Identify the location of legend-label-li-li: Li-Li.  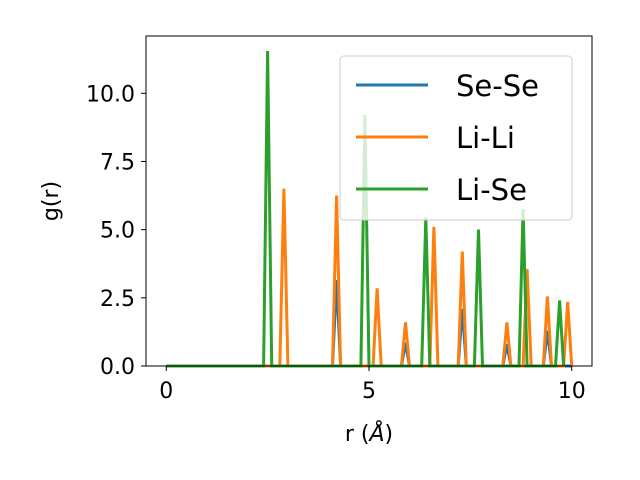
(485, 138).